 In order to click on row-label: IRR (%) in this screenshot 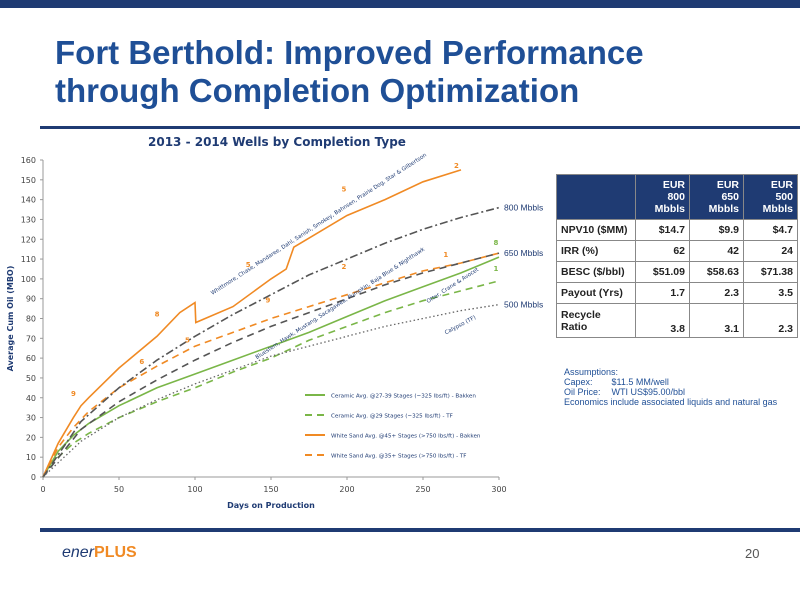, I will do `click(596, 251)`.